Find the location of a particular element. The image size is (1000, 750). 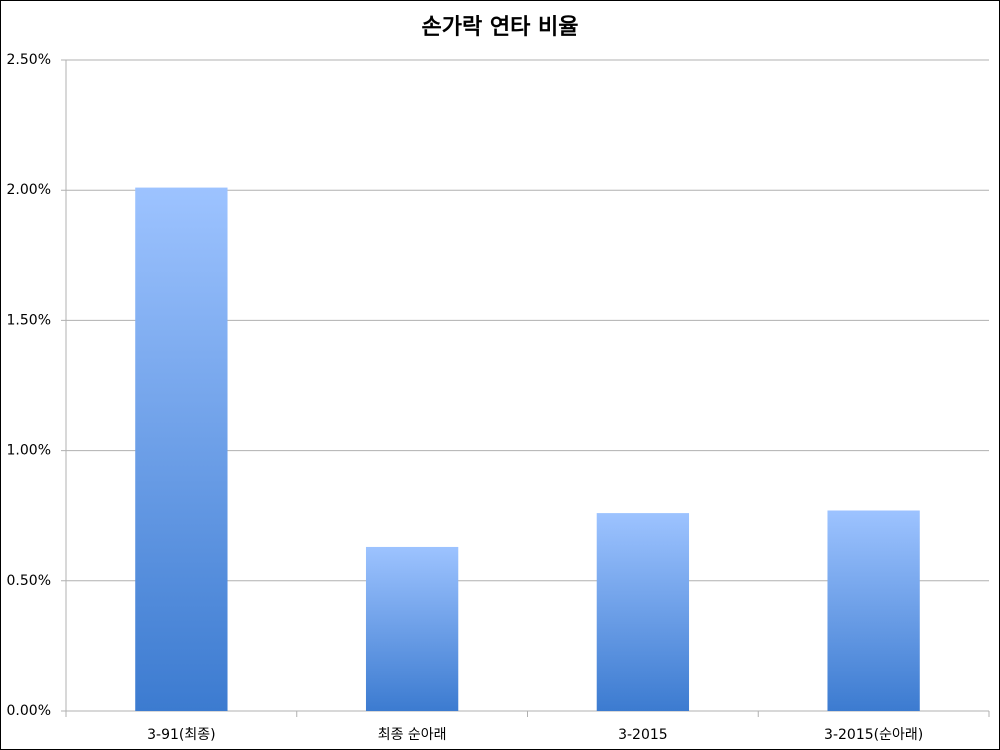

y-tick-label: 1.00% is located at coordinates (29, 451).